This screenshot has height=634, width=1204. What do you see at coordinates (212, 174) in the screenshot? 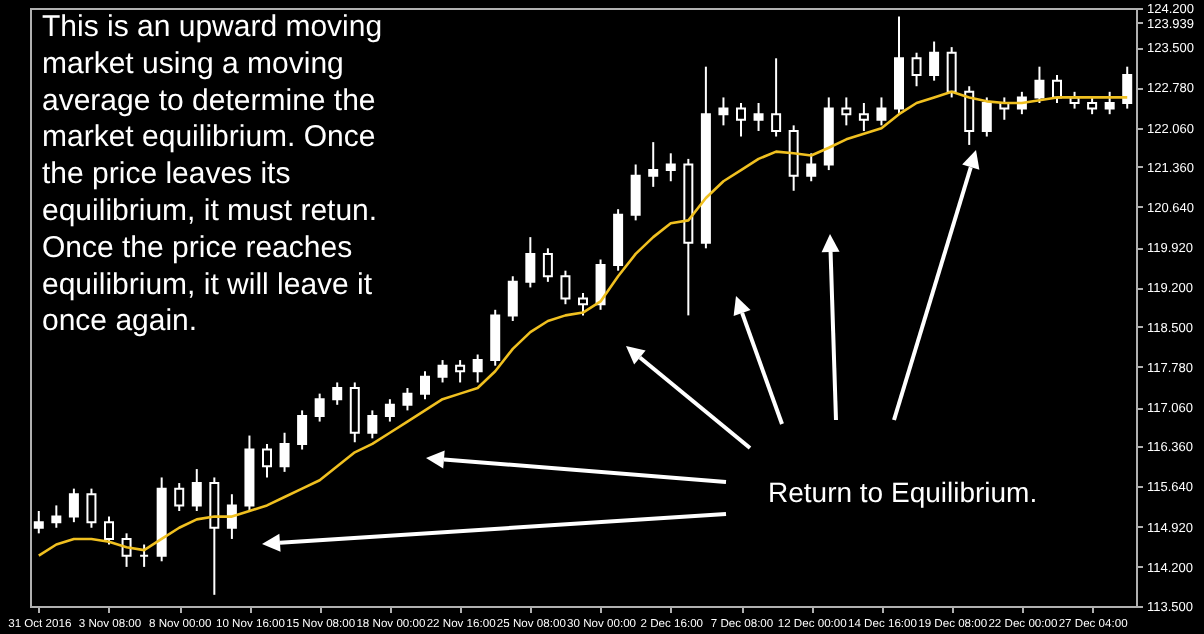
I see `text: This is an upward moving market using a moving average to determine the market equilibrium. Once the price leaves its equilibrium, it must retun. Once the price reaches equilibrium, it will leave it once again.` at bounding box center [212, 174].